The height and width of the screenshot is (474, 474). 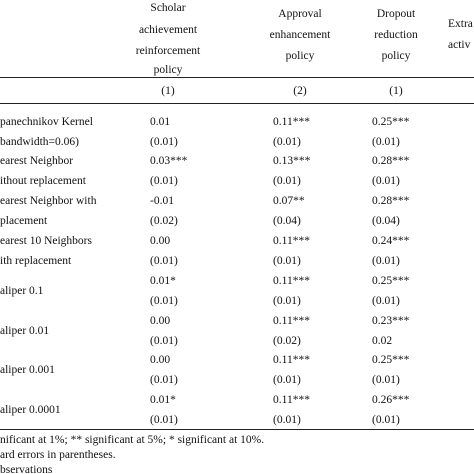 What do you see at coordinates (168, 30) in the screenshot?
I see `column-header: achievement` at bounding box center [168, 30].